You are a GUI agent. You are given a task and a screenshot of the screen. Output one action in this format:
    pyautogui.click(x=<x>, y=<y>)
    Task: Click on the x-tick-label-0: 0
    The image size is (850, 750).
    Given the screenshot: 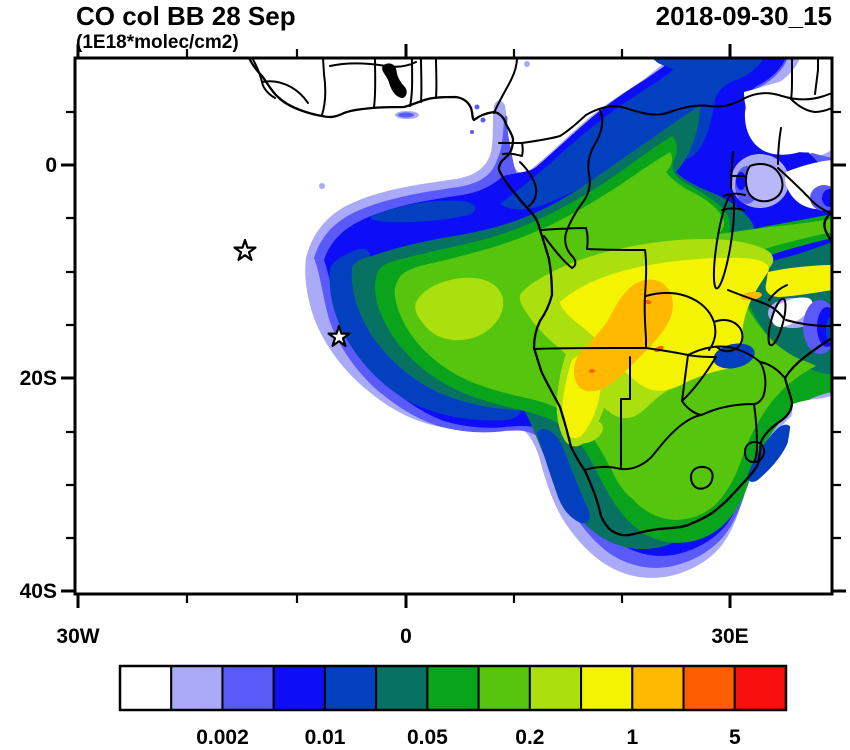 What is the action you would take?
    pyautogui.click(x=406, y=636)
    